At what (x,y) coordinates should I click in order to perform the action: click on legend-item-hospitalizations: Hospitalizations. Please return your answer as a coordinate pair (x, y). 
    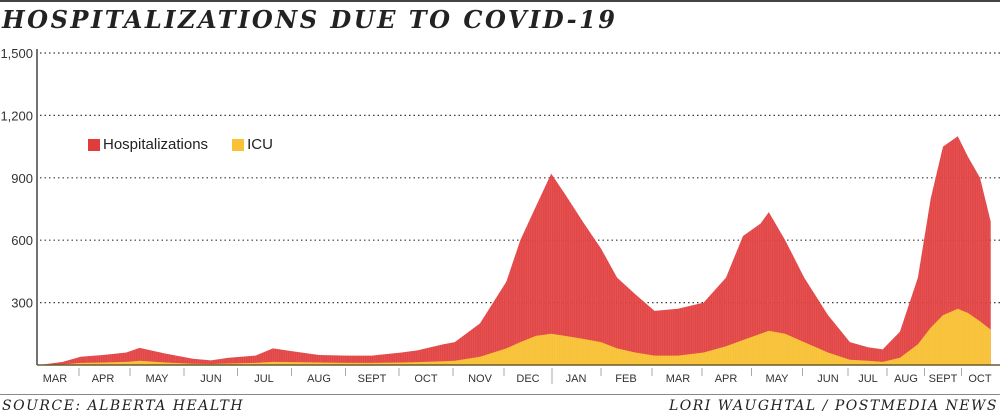
    Looking at the image, I should click on (148, 144).